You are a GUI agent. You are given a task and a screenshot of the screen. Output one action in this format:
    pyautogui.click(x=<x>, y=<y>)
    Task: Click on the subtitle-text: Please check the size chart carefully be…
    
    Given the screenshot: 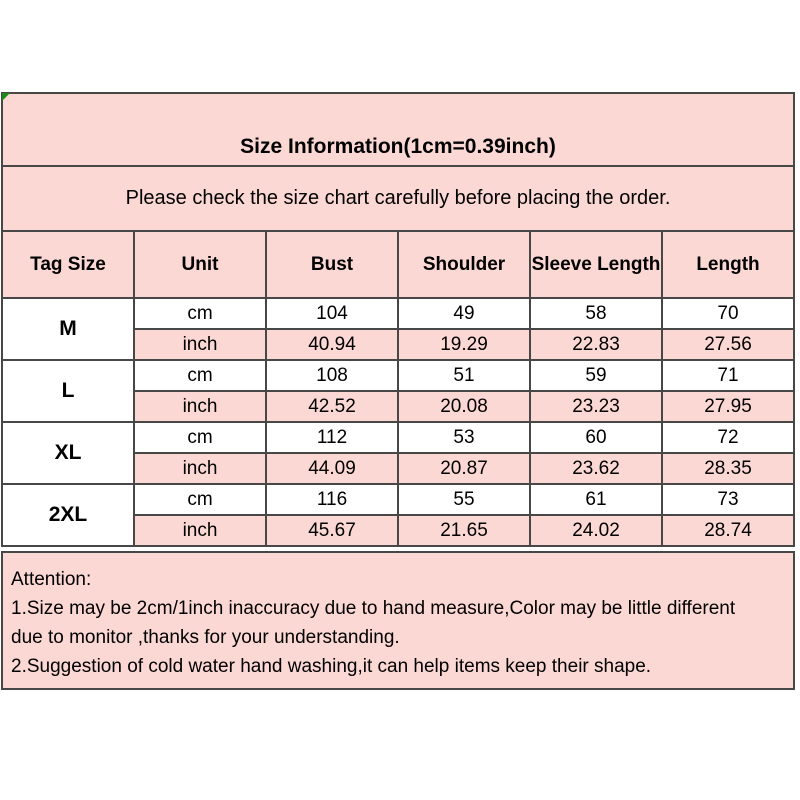 What is the action you would take?
    pyautogui.click(x=398, y=198)
    